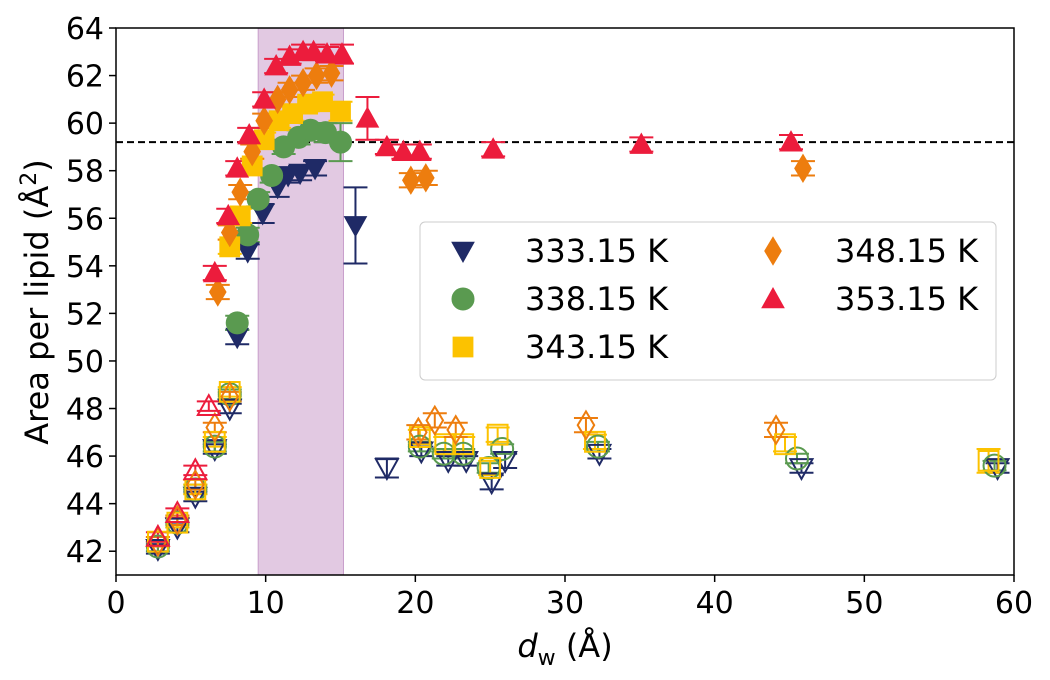  Describe the element at coordinates (597, 299) in the screenshot. I see `legend-label: 338.15 K` at that location.